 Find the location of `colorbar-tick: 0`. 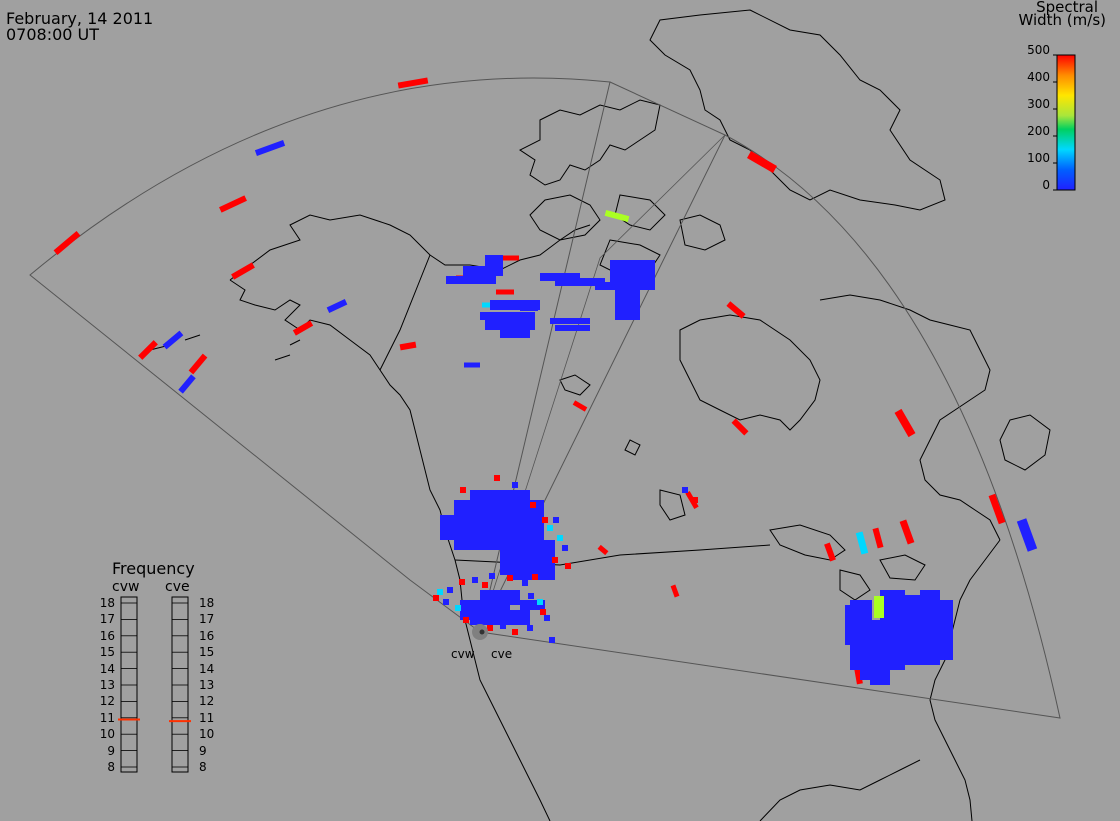

colorbar-tick: 0 is located at coordinates (1046, 185).